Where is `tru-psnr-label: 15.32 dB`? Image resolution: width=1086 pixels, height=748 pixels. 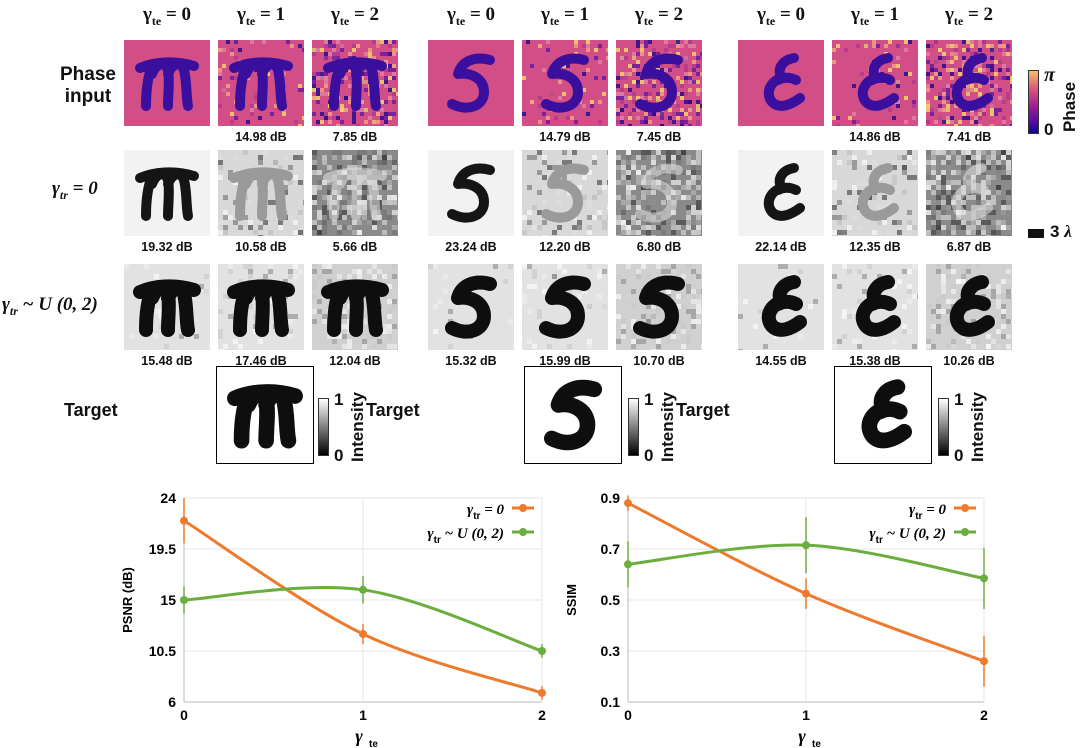 tru-psnr-label: 15.32 dB is located at coordinates (471, 361).